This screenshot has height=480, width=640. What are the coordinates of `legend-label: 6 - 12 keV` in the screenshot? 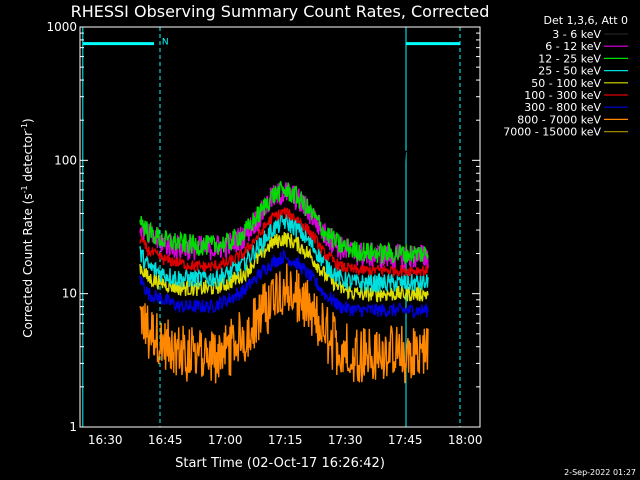 It's located at (573, 46).